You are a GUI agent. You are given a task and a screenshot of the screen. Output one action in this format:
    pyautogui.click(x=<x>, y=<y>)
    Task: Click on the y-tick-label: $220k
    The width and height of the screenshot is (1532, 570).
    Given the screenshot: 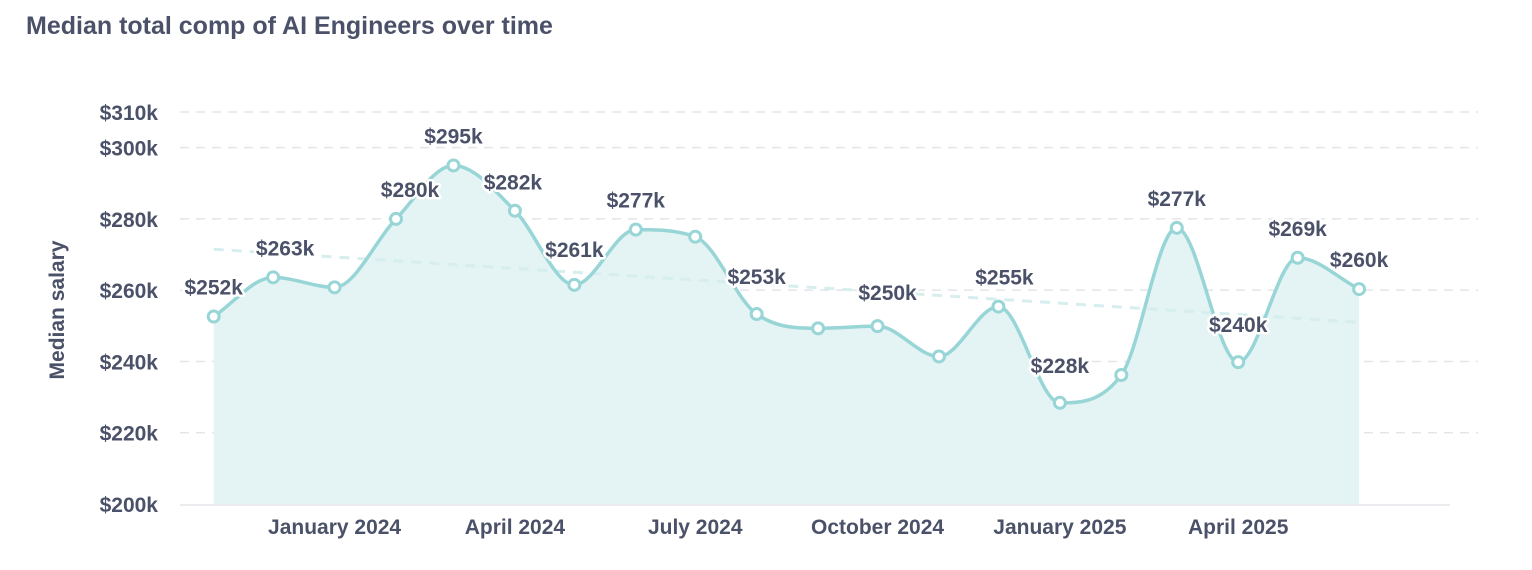 What is the action you would take?
    pyautogui.click(x=129, y=434)
    